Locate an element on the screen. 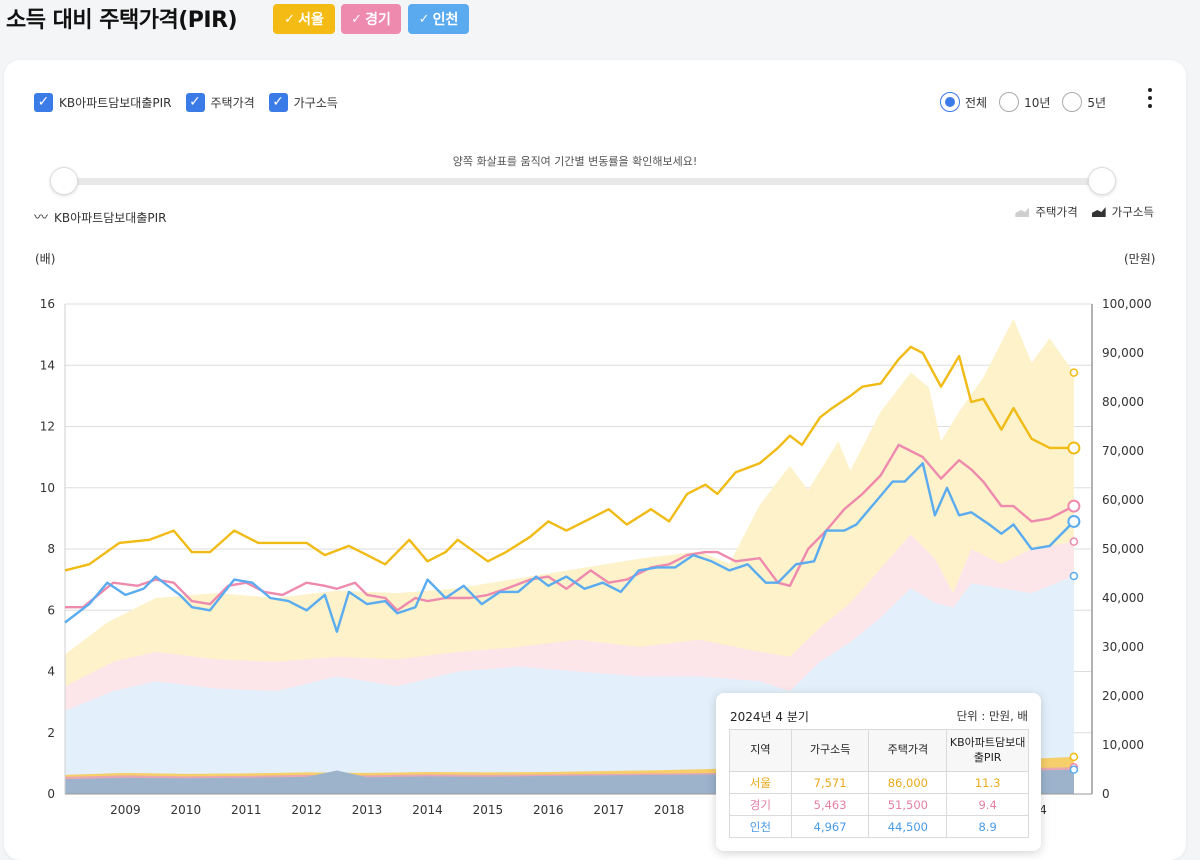  x-tick-label: 2012 is located at coordinates (306, 810).